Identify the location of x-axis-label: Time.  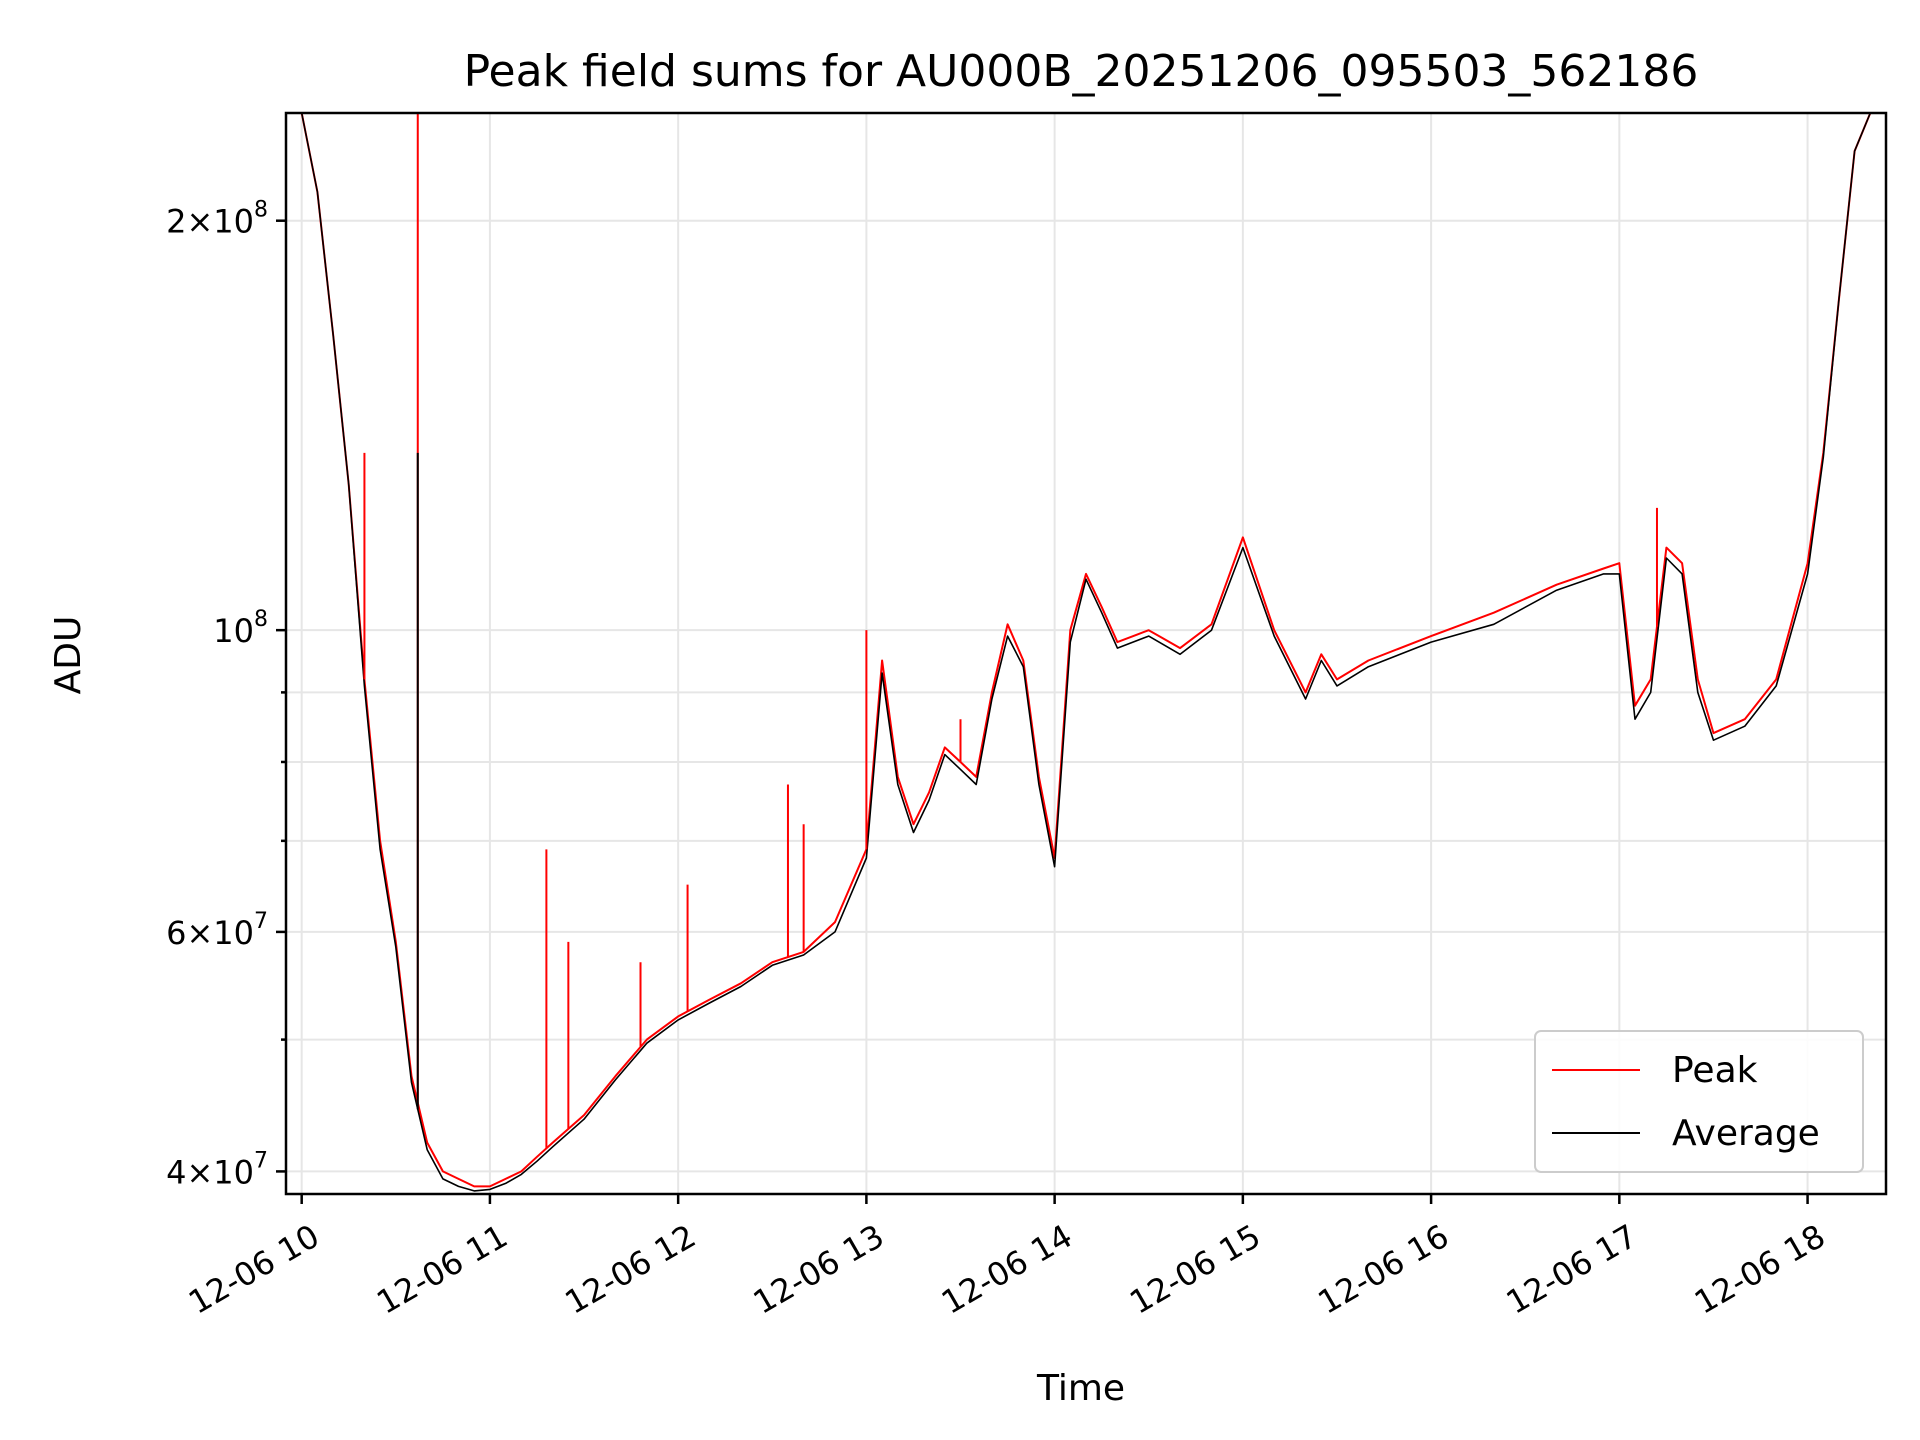
(1080, 1388).